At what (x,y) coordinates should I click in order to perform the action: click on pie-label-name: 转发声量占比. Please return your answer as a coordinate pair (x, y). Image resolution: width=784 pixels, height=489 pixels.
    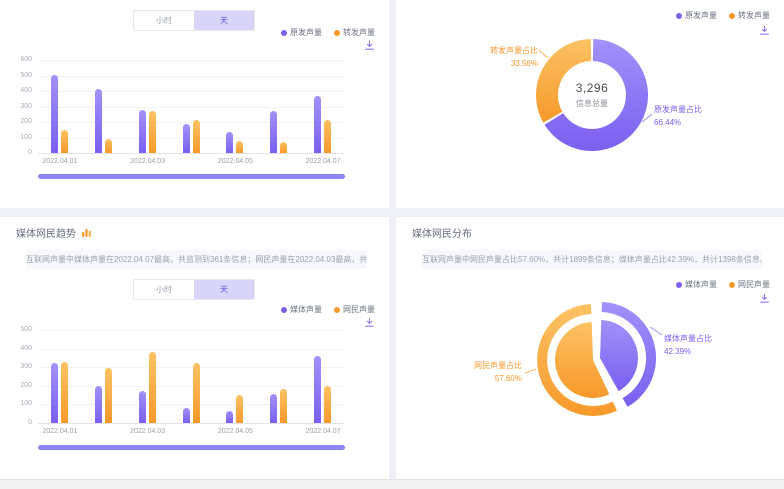
    Looking at the image, I should click on (514, 50).